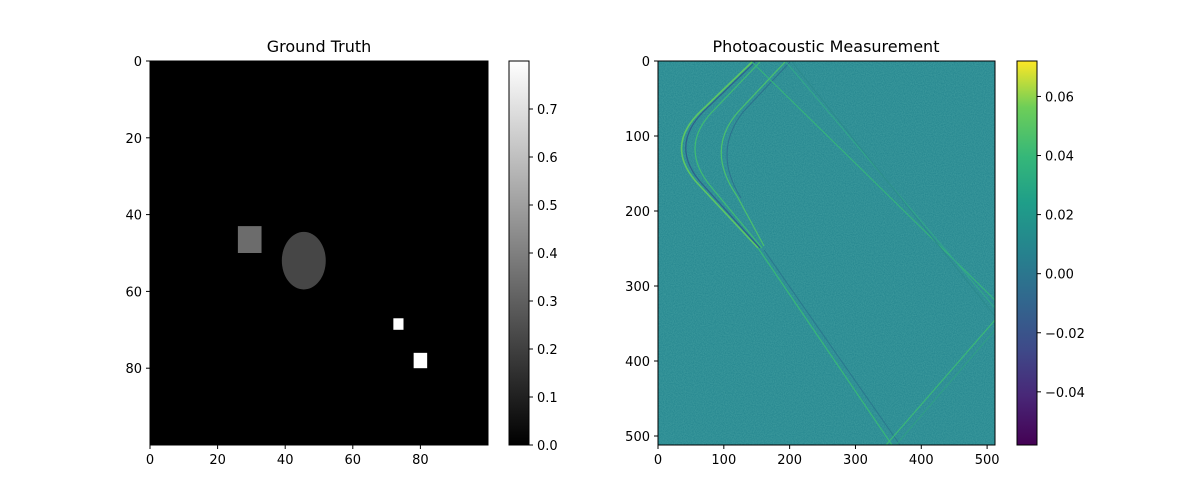 The height and width of the screenshot is (500, 1200). What do you see at coordinates (637, 437) in the screenshot?
I see `right-ytick-label: 500` at bounding box center [637, 437].